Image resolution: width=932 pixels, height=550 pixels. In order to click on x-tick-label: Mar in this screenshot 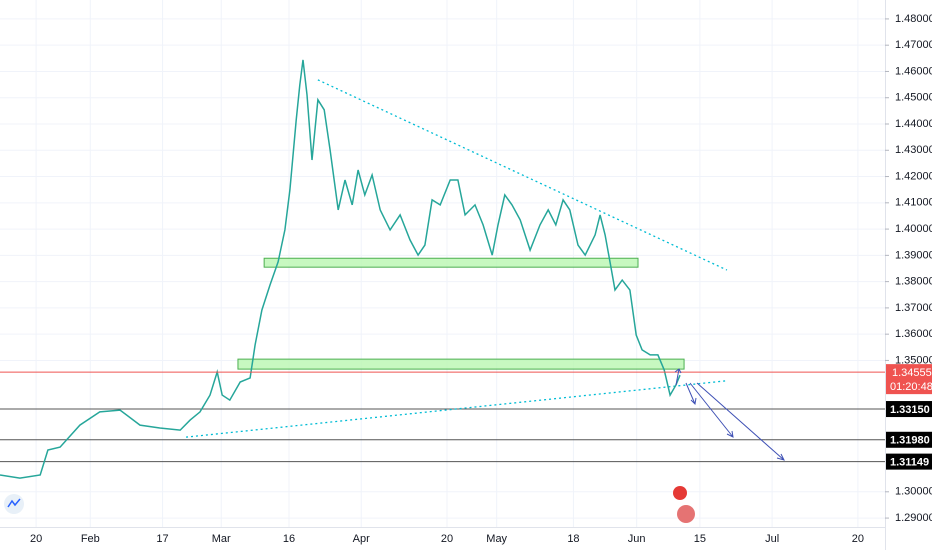, I will do `click(221, 539)`.